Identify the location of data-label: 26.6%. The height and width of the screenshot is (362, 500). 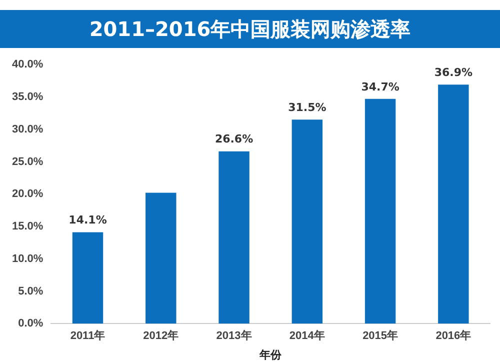
(234, 139).